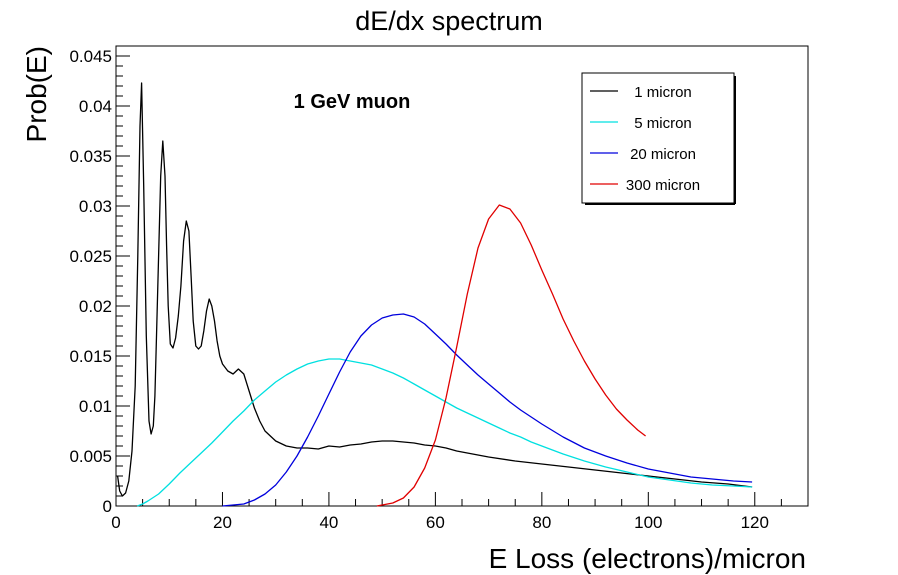 The height and width of the screenshot is (575, 898). Describe the element at coordinates (90, 456) in the screenshot. I see `y-tick-label: 0.005` at that location.